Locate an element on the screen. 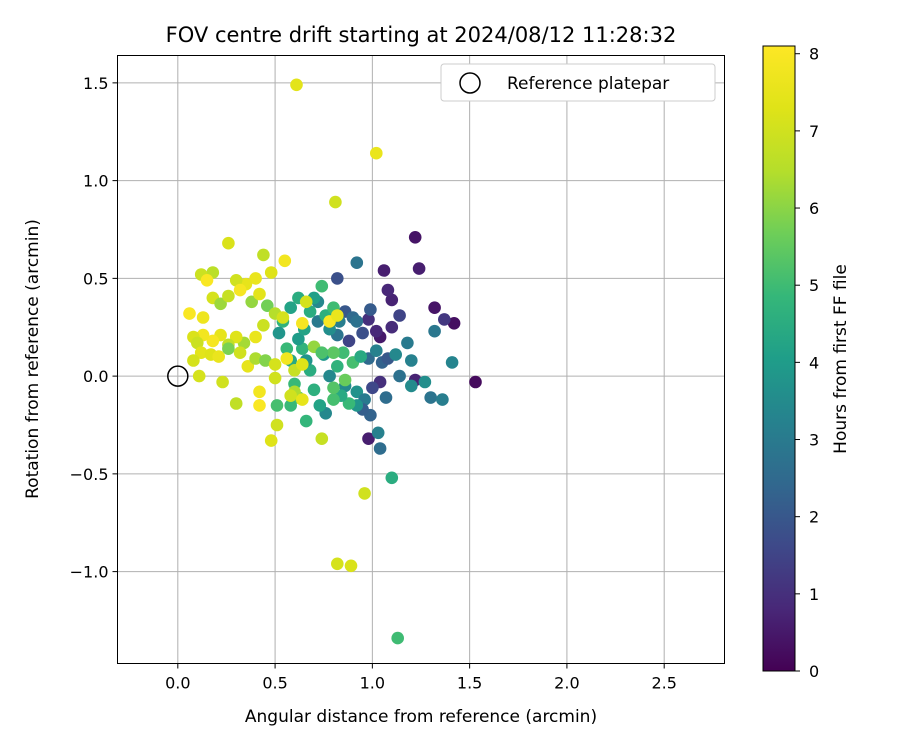 This screenshot has width=900, height=750. reference-platepar-marker is located at coordinates (178, 376).